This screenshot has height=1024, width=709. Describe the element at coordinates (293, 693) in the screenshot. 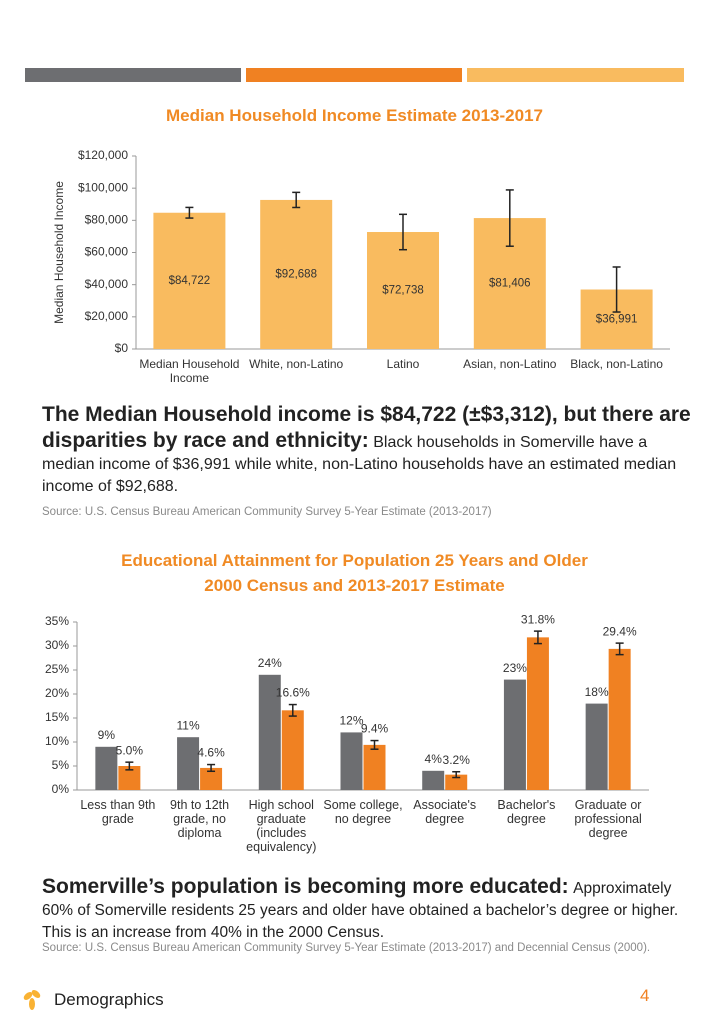

I see `value-label: 16.6%` at that location.